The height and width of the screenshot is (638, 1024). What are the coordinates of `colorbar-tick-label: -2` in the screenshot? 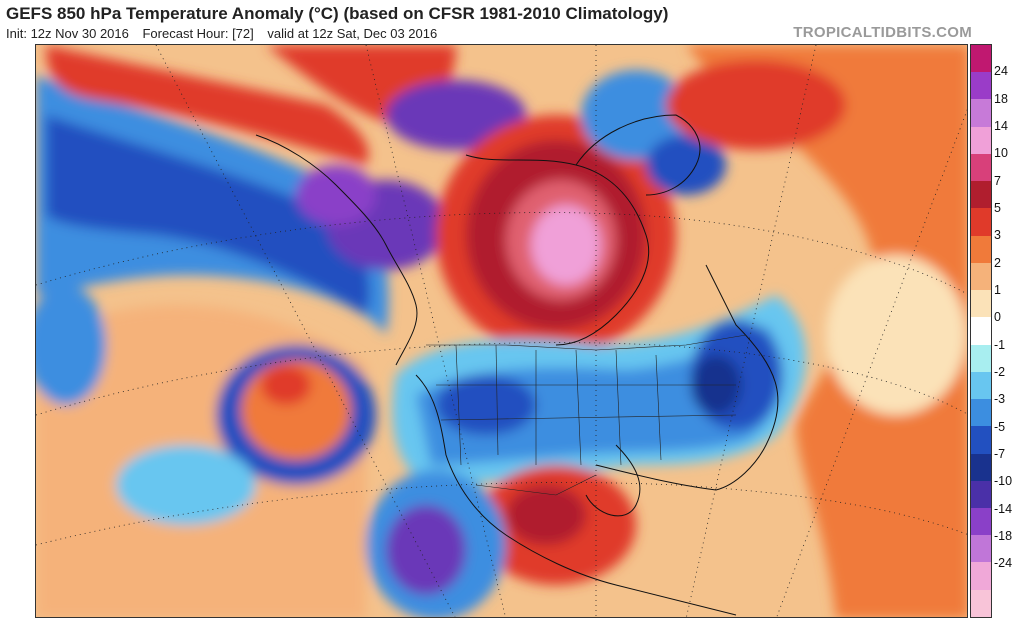 It's located at (1000, 372).